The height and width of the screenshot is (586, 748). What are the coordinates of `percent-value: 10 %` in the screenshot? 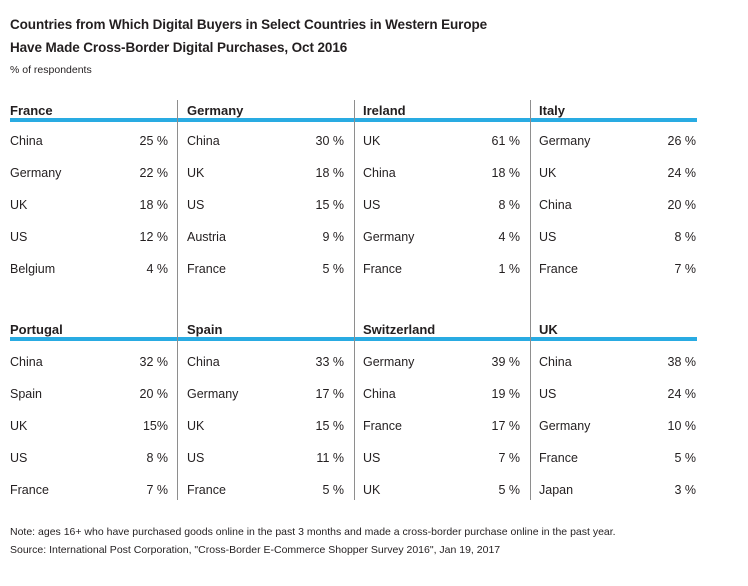 It's located at (682, 426).